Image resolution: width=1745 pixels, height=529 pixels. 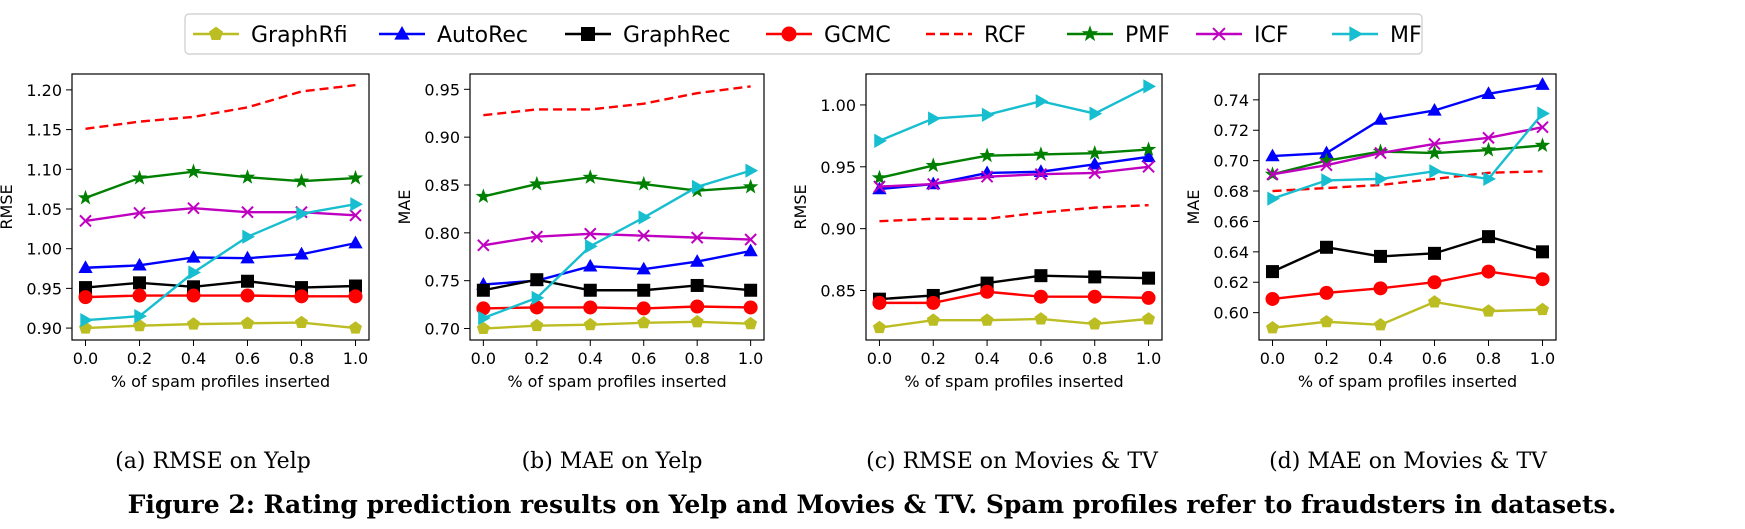 What do you see at coordinates (1231, 191) in the screenshot?
I see `y-tick-label: 0.68` at bounding box center [1231, 191].